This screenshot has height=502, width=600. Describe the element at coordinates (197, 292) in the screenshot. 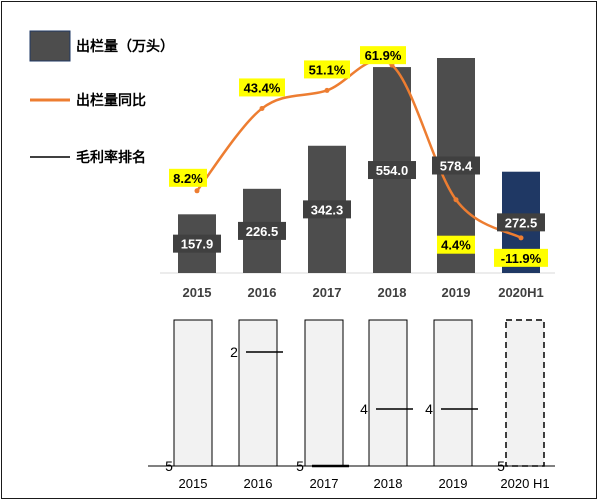

I see `top-x-tick-label: 2015` at that location.